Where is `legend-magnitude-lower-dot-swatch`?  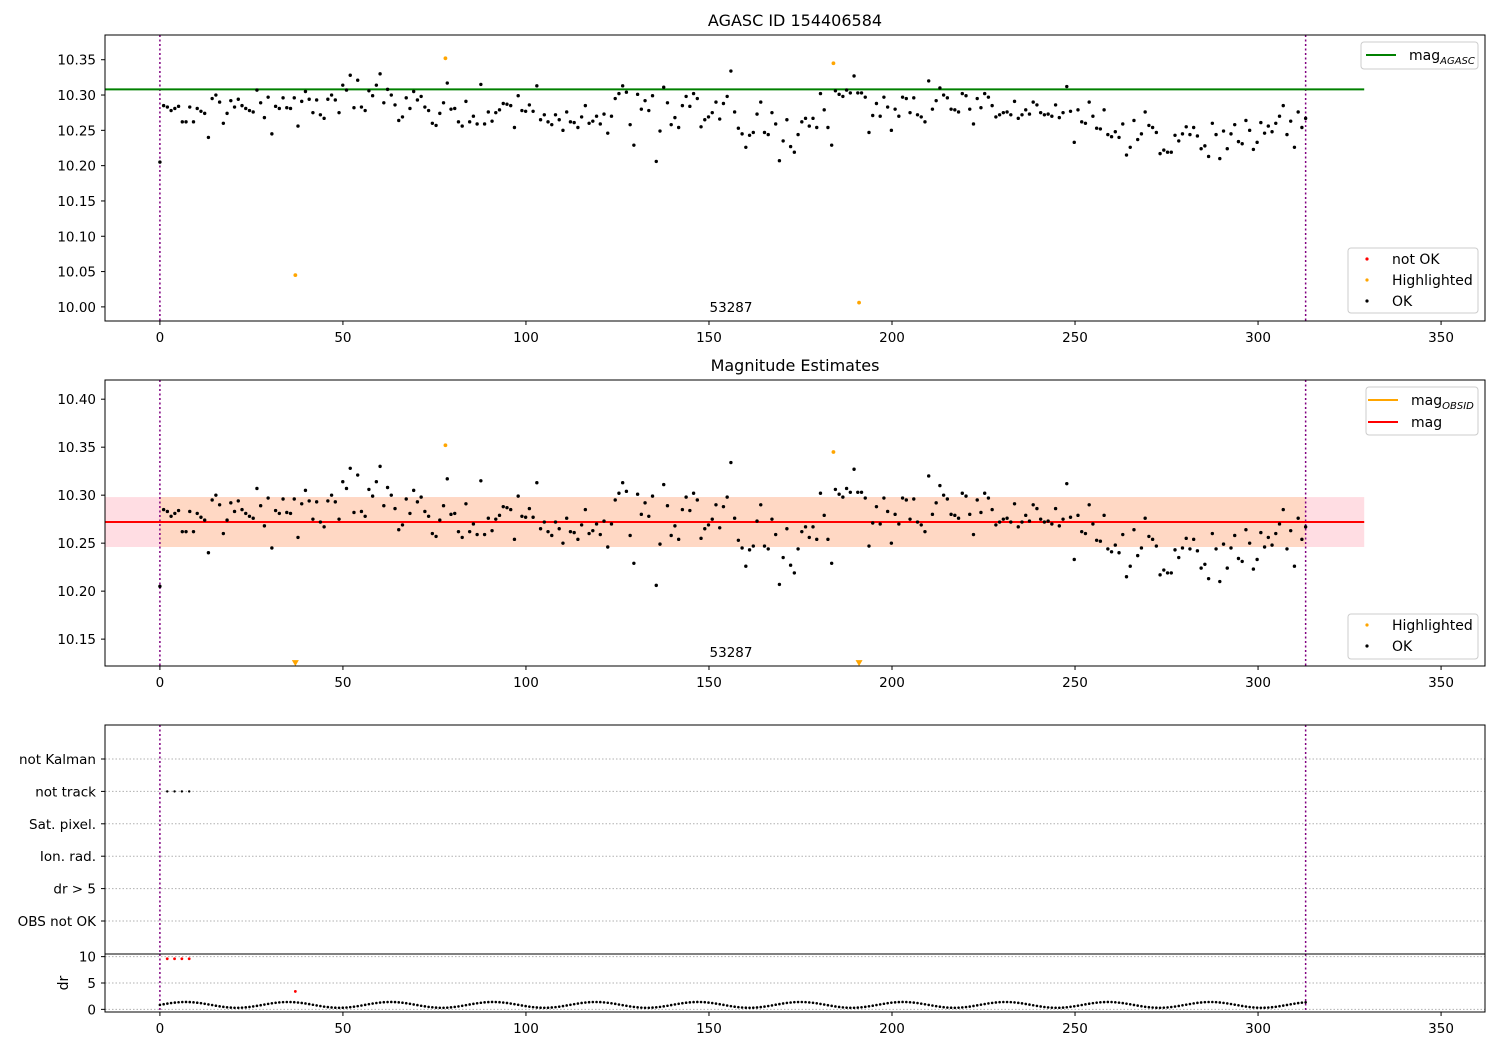
legend-magnitude-lower-dot-swatch is located at coordinates (1367, 625).